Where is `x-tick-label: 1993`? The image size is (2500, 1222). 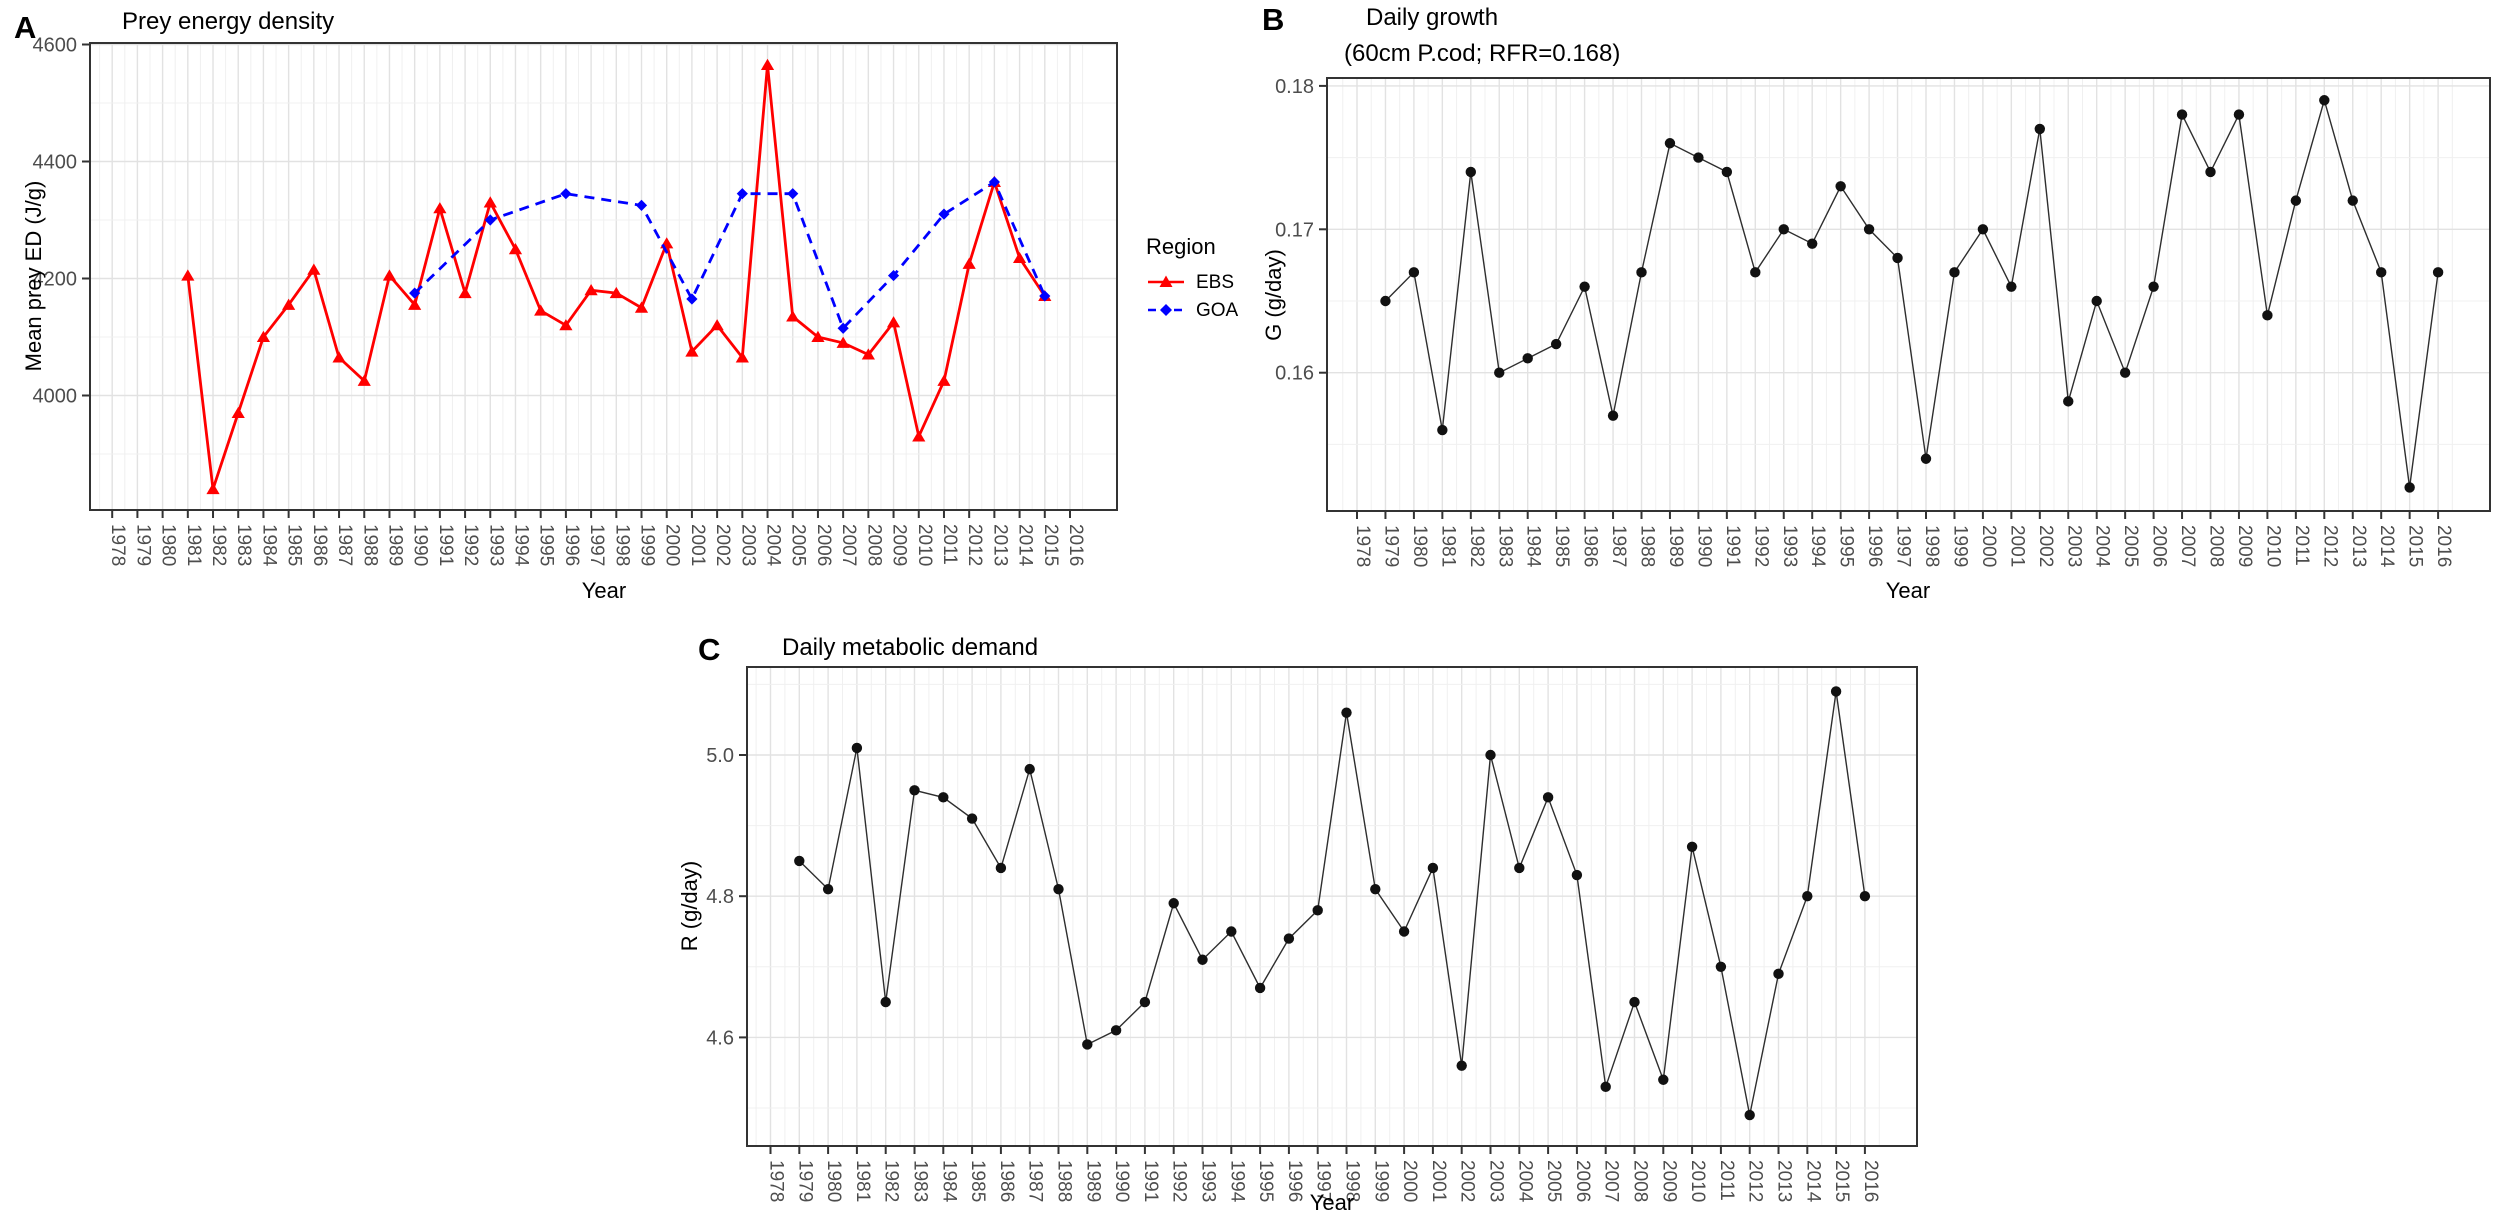 x-tick-label: 1993 is located at coordinates (1789, 546).